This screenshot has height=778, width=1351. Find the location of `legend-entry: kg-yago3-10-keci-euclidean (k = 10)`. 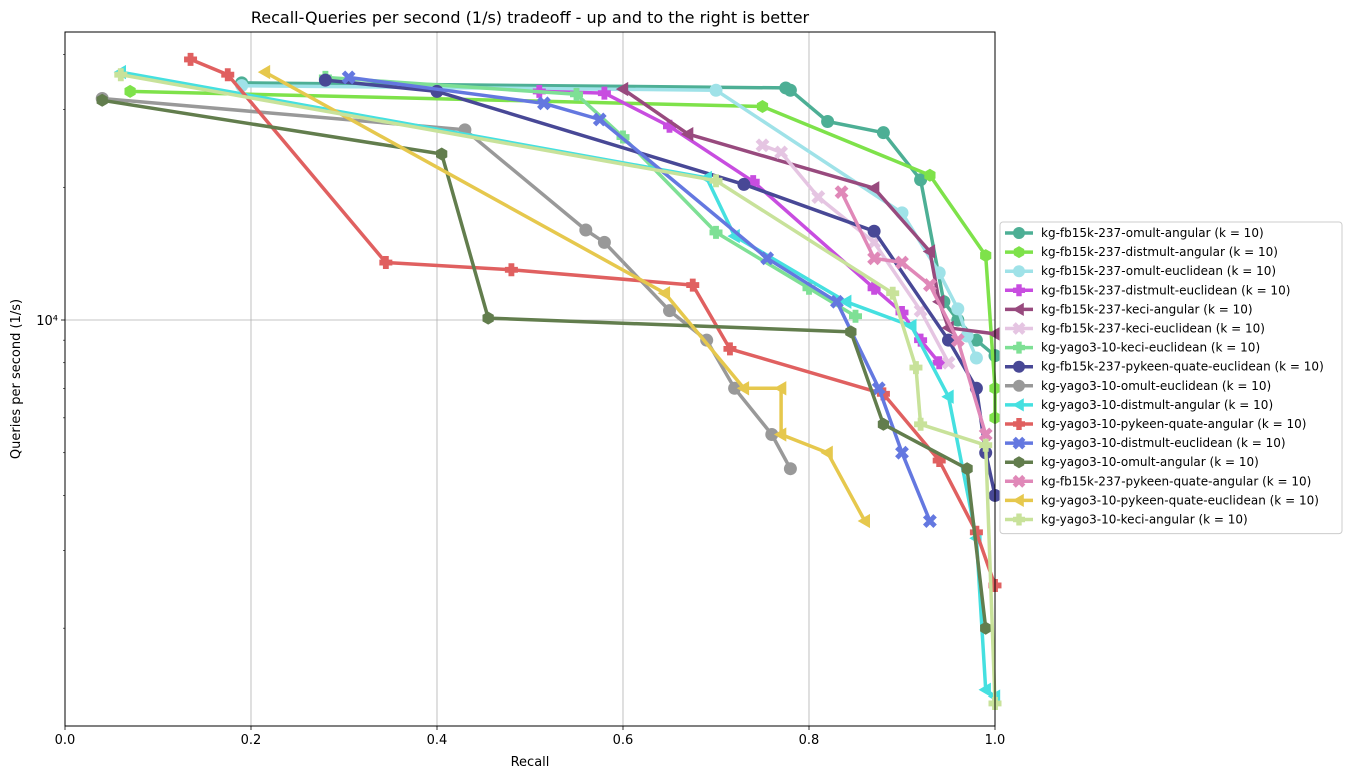

legend-entry: kg-yago3-10-keci-euclidean (k = 10) is located at coordinates (1132, 348).